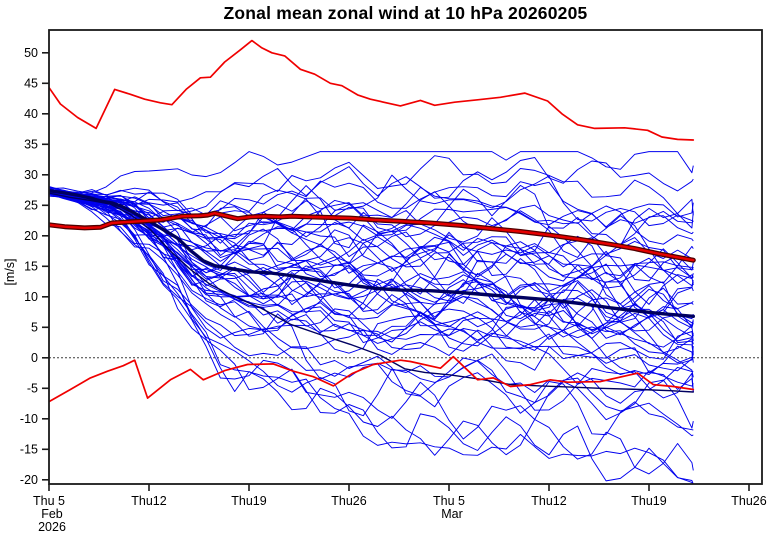 The height and width of the screenshot is (548, 771). What do you see at coordinates (52, 527) in the screenshot?
I see `x-tick-sublabel: 2026` at bounding box center [52, 527].